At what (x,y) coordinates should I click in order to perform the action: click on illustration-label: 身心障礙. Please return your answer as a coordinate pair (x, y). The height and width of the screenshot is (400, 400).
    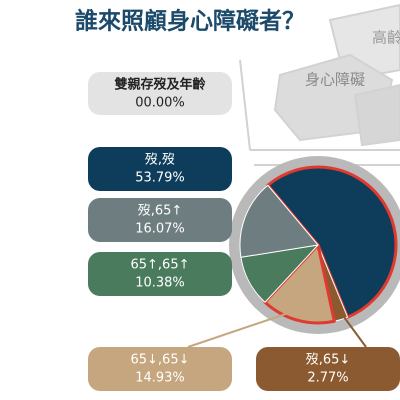
    Looking at the image, I should click on (335, 80).